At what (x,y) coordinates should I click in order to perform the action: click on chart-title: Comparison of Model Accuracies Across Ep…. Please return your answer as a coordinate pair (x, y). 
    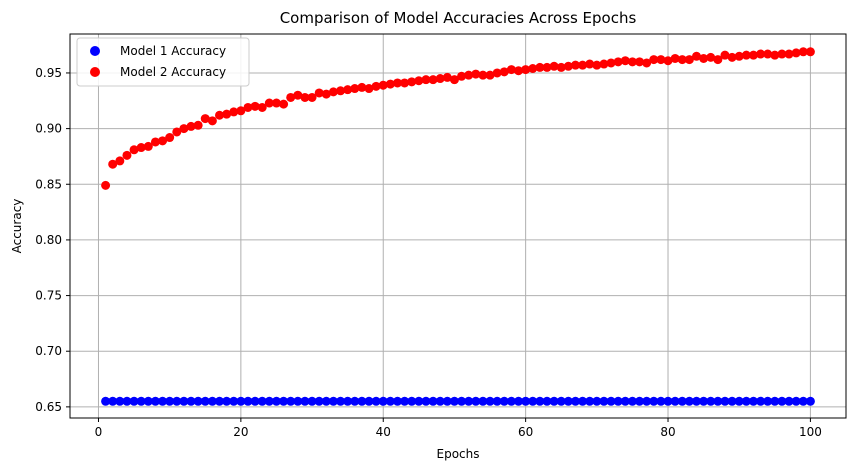
    Looking at the image, I should click on (458, 18).